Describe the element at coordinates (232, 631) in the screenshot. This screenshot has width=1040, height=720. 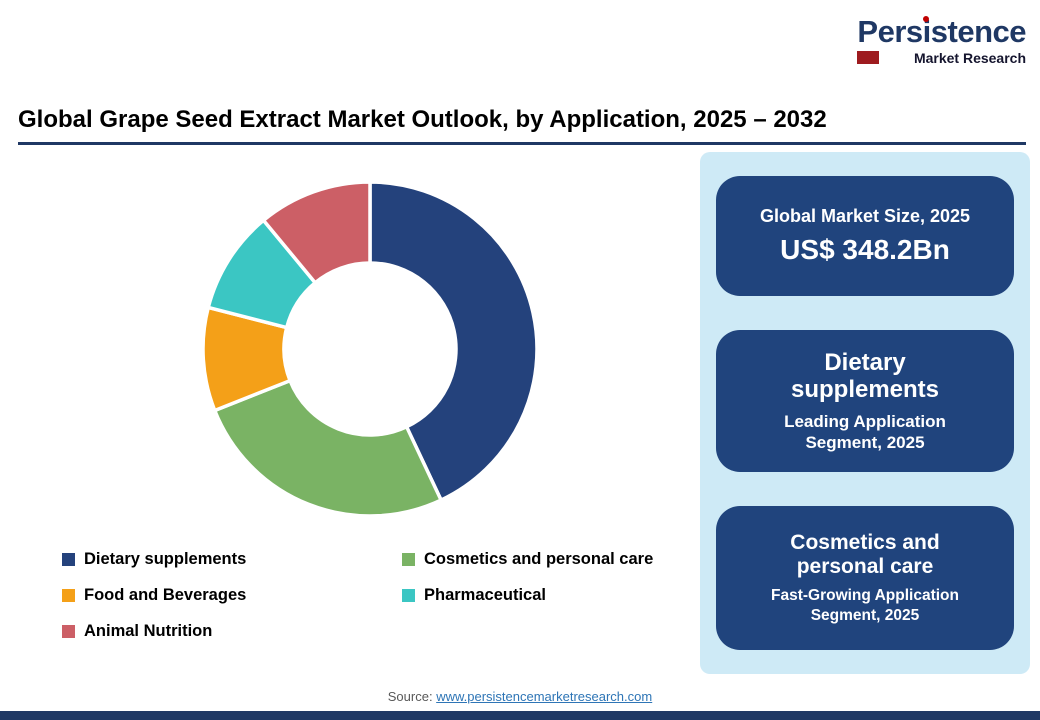
I see `legend-item: Animal Nutrition` at that location.